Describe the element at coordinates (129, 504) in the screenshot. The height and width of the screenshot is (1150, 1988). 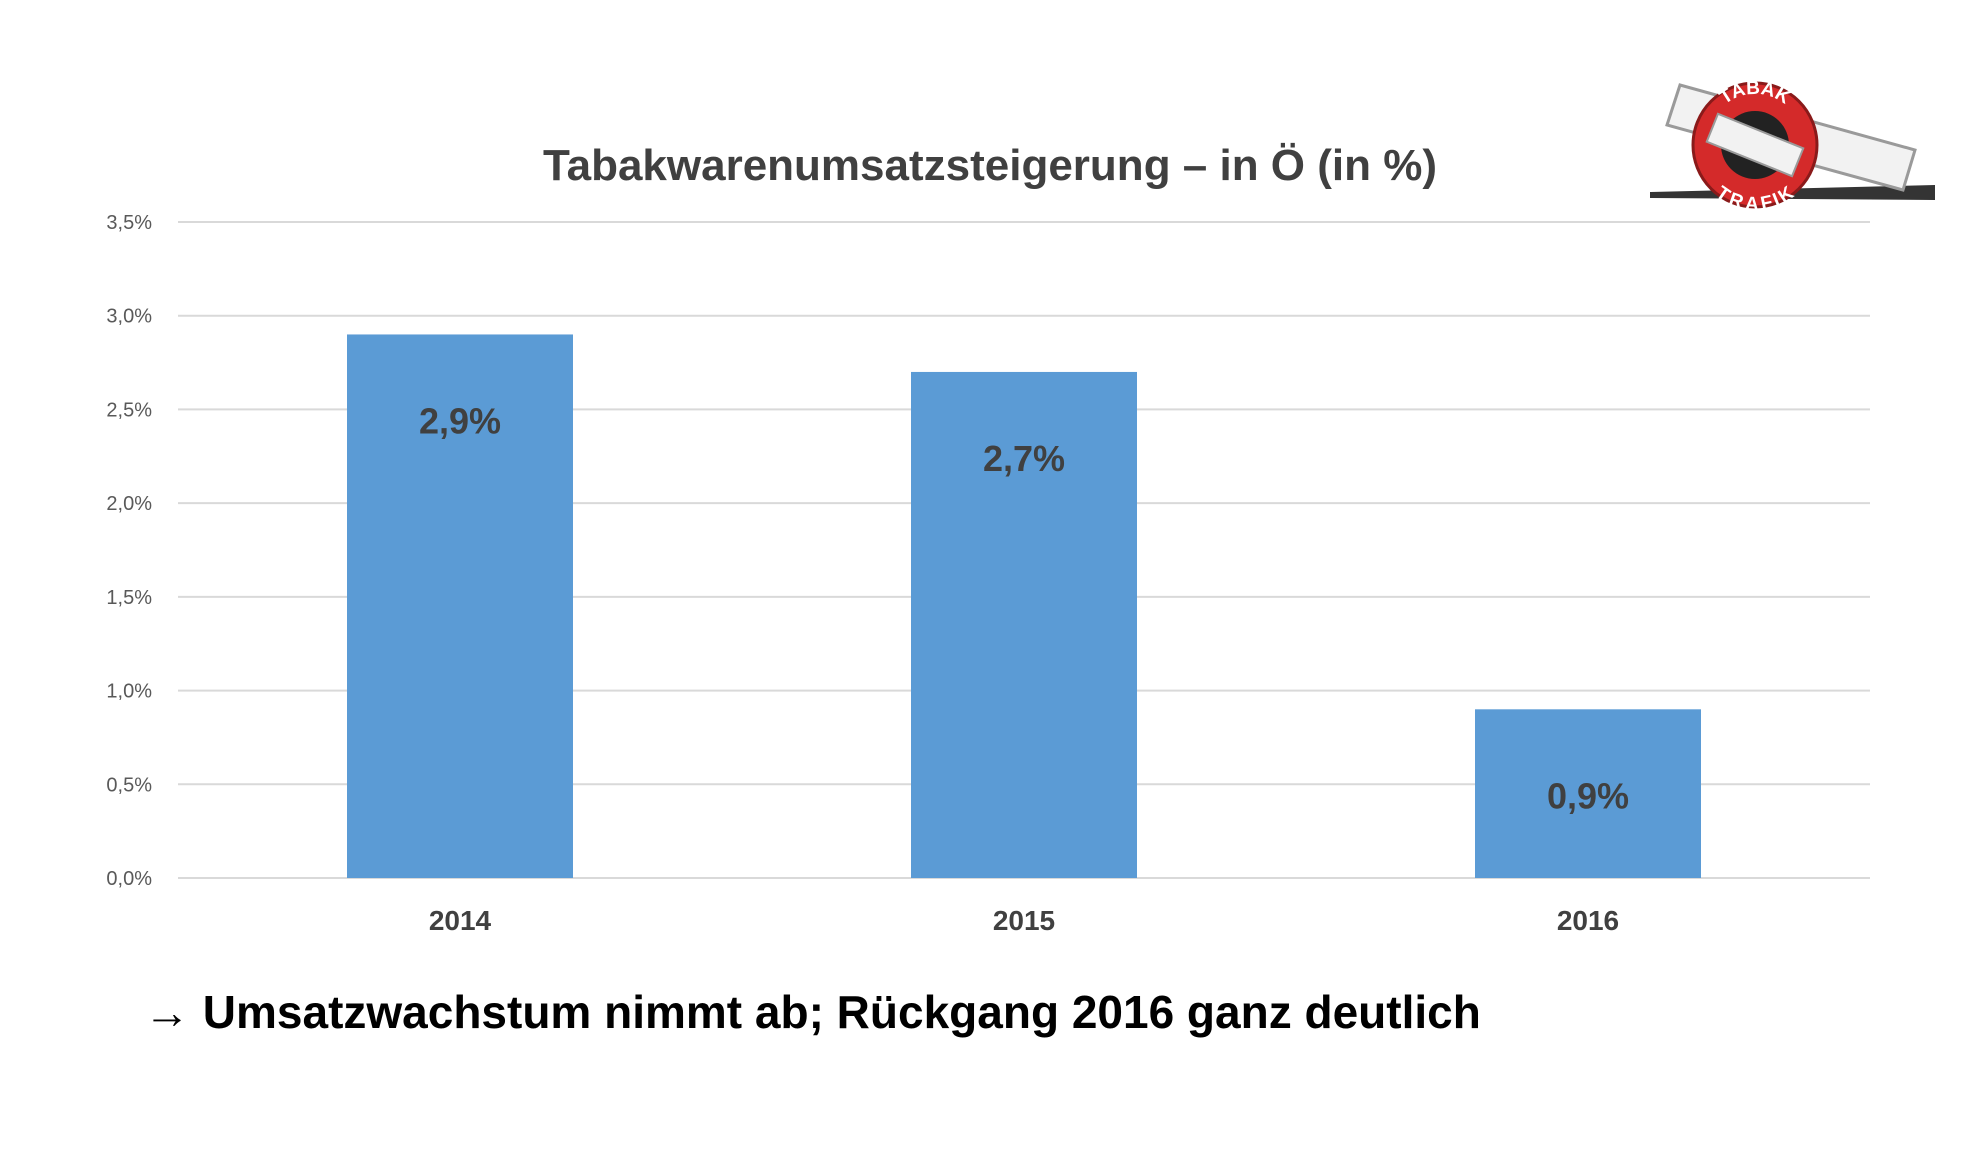
I see `y-tick-label: 2,0%` at that location.